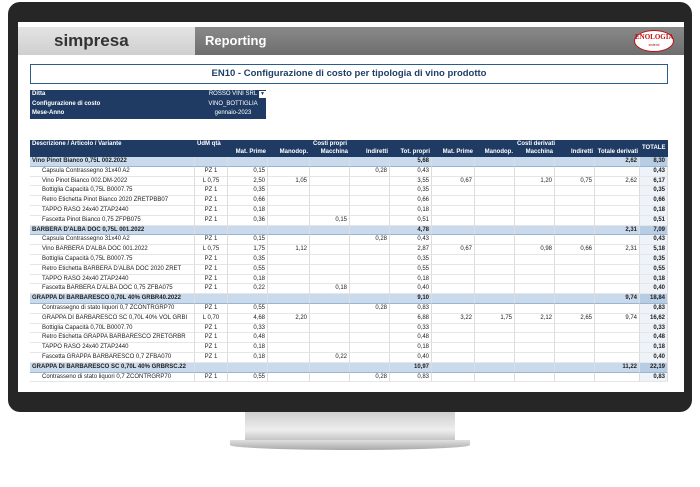 The width and height of the screenshot is (700, 487). What do you see at coordinates (248, 289) in the screenshot?
I see `cell: 0,22` at bounding box center [248, 289].